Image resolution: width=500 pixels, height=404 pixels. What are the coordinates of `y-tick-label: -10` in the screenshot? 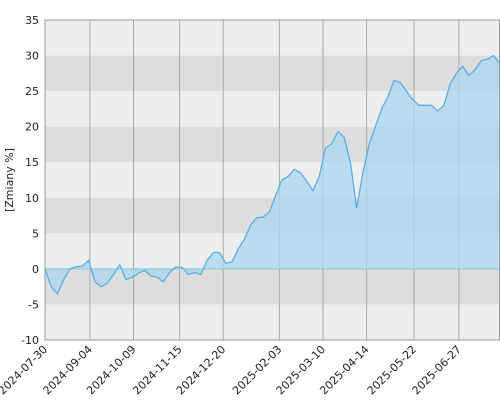 It's located at (30, 340).